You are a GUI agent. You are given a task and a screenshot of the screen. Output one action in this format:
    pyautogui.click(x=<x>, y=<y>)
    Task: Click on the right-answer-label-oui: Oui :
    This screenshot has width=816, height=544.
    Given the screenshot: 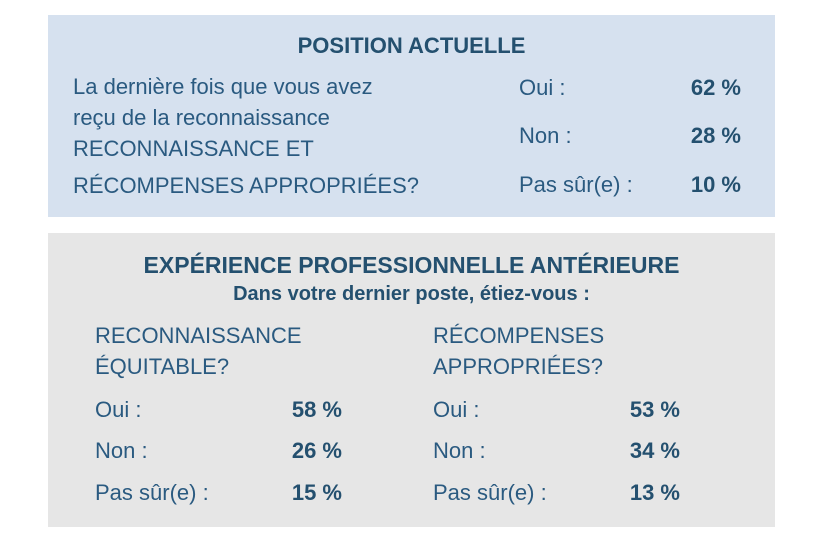 What is the action you would take?
    pyautogui.click(x=456, y=409)
    